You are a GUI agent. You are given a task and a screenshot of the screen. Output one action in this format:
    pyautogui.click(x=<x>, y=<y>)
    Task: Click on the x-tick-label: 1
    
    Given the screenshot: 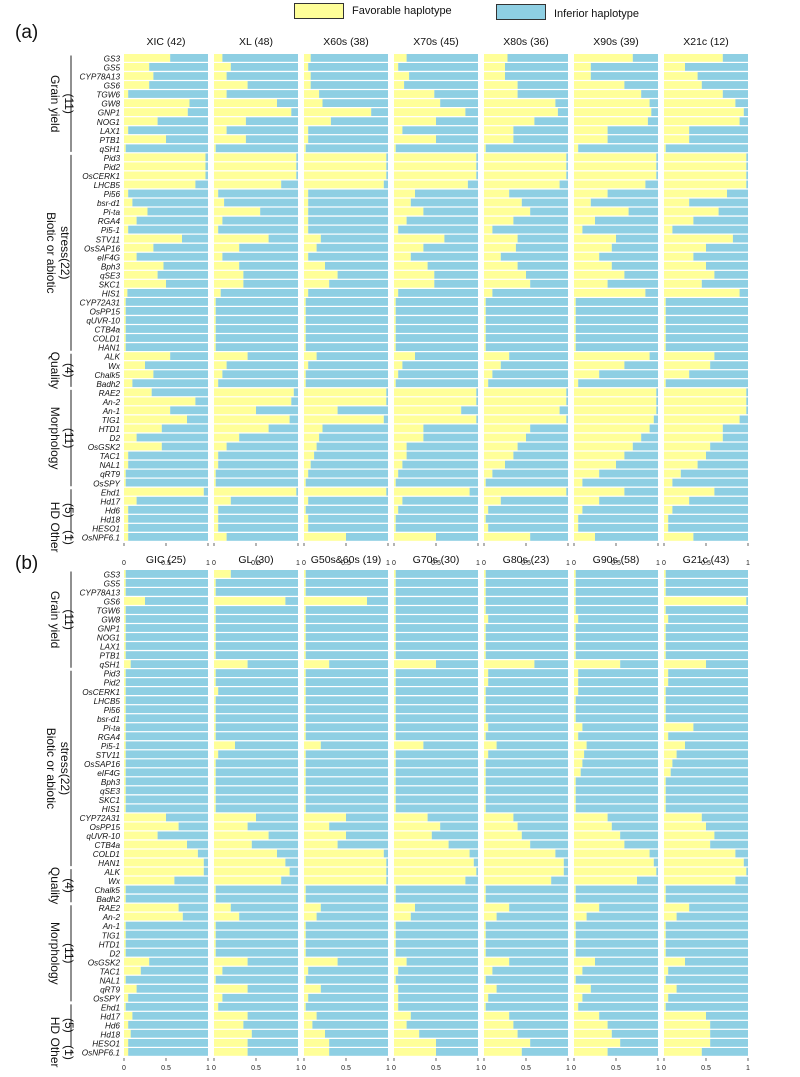 What is the action you would take?
    pyautogui.click(x=208, y=563)
    